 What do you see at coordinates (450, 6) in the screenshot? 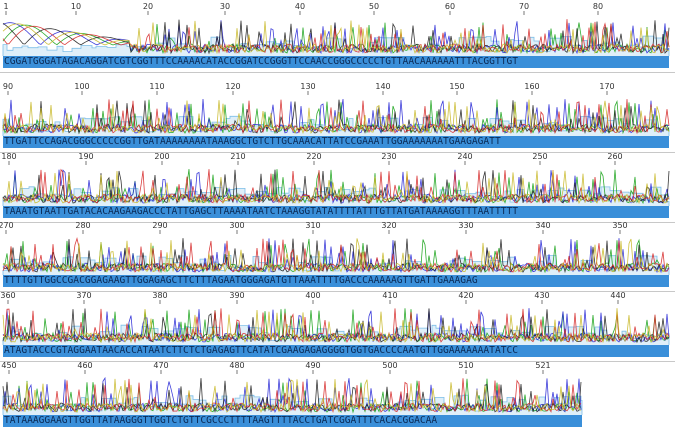
I see `position-label: 60` at bounding box center [450, 6].